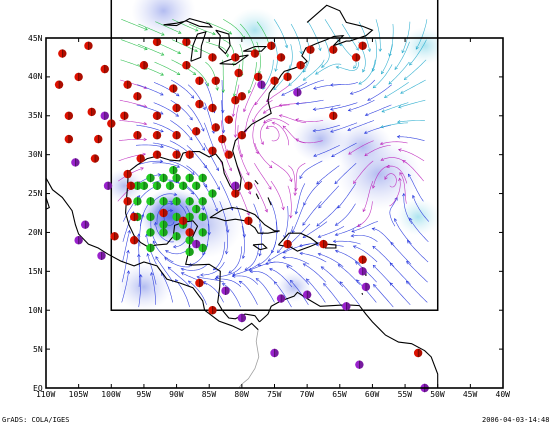 This screenshot has height=426, width=550. I want to click on y-tick-label: 25N, so click(35, 194).